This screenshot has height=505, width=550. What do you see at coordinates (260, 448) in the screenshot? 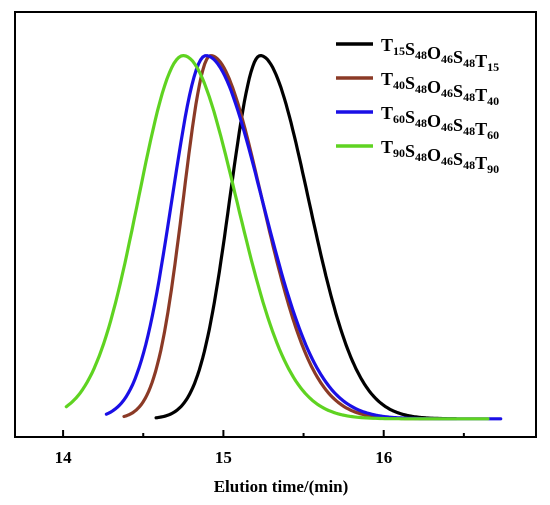
I see `x-ticks: 14 15 16` at bounding box center [260, 448].